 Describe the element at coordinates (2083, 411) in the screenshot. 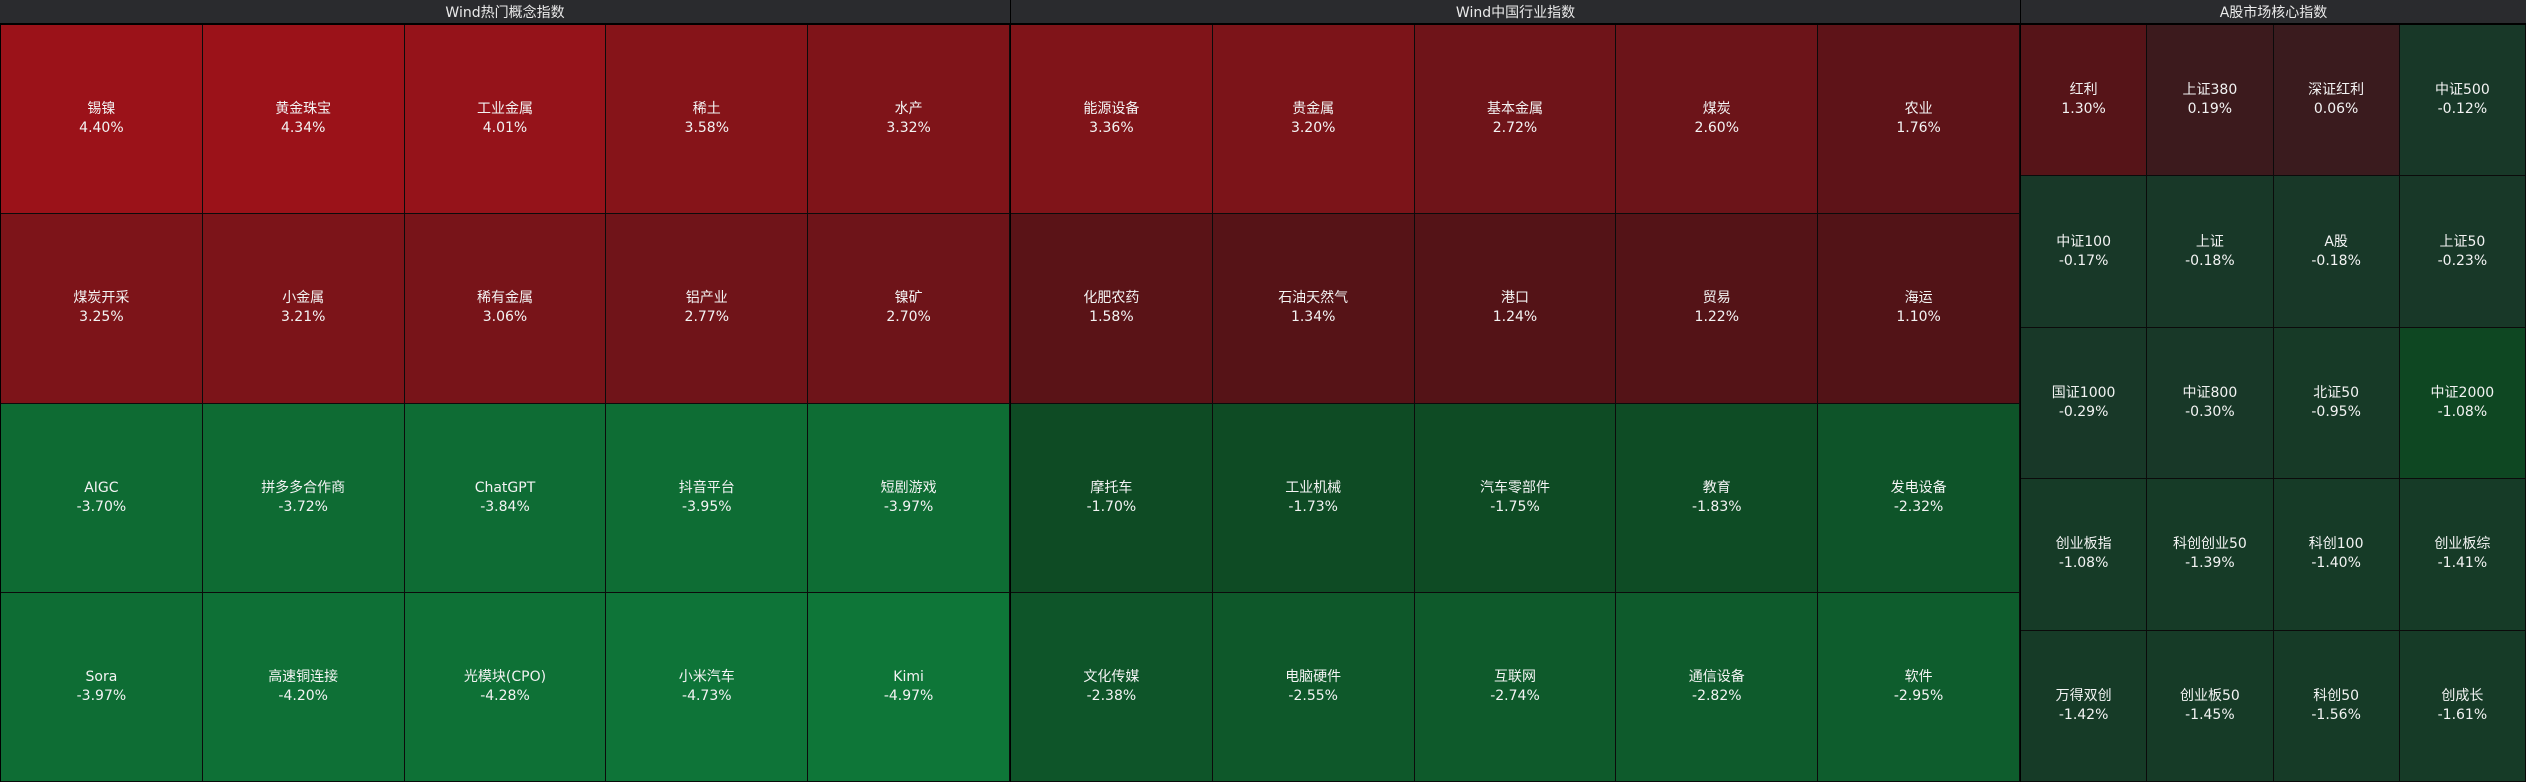

I see `tile-change: -0.29%` at that location.